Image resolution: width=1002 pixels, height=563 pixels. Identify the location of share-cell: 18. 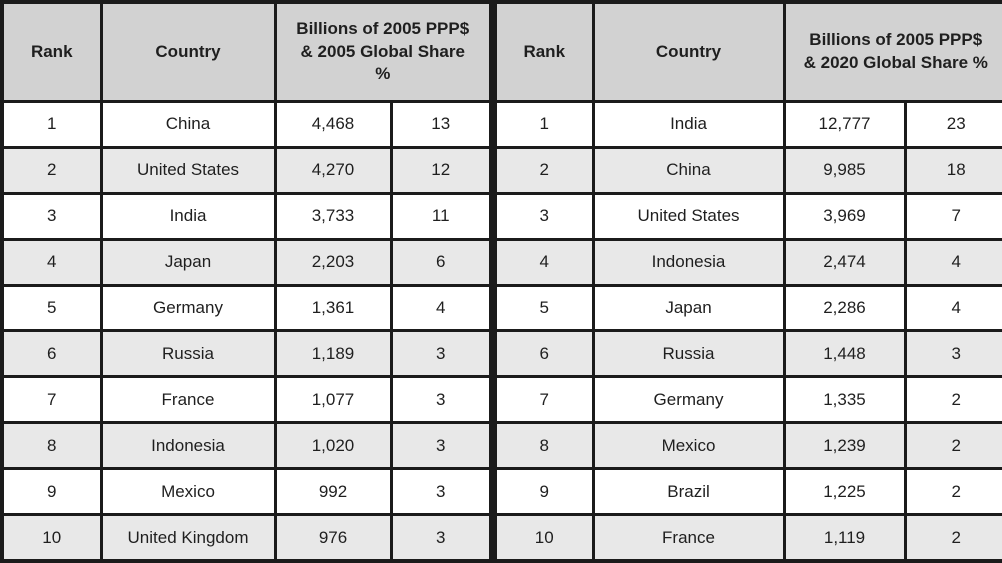
(952, 170).